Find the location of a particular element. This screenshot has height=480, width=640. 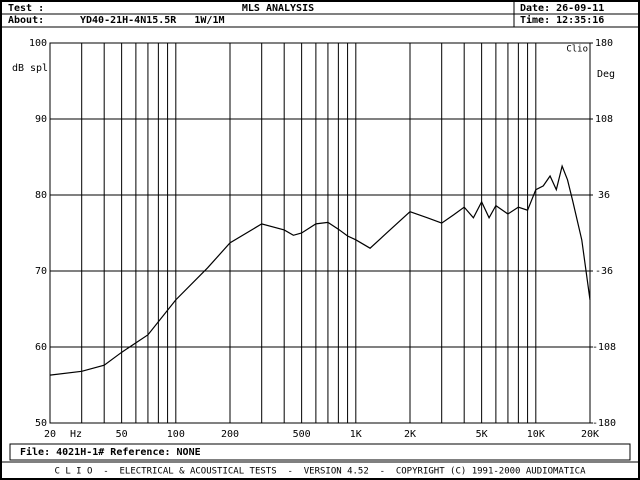

x-tick-label: 20K is located at coordinates (590, 434).